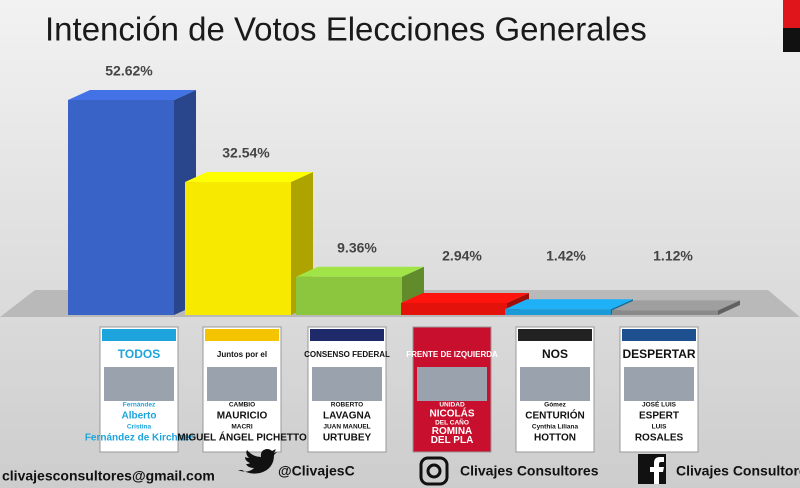 The height and width of the screenshot is (488, 800). I want to click on ballot-text: LUIS, so click(659, 427).